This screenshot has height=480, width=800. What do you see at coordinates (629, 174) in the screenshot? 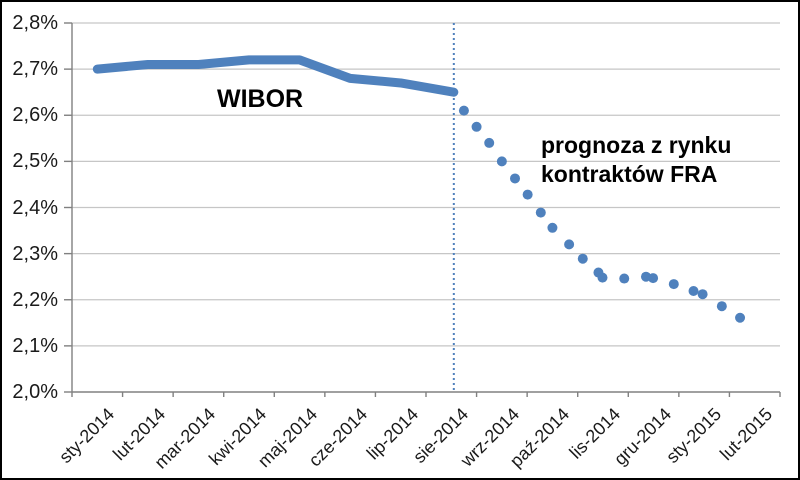
I see `forecast-label-line2: kontraktów FRA` at bounding box center [629, 174].